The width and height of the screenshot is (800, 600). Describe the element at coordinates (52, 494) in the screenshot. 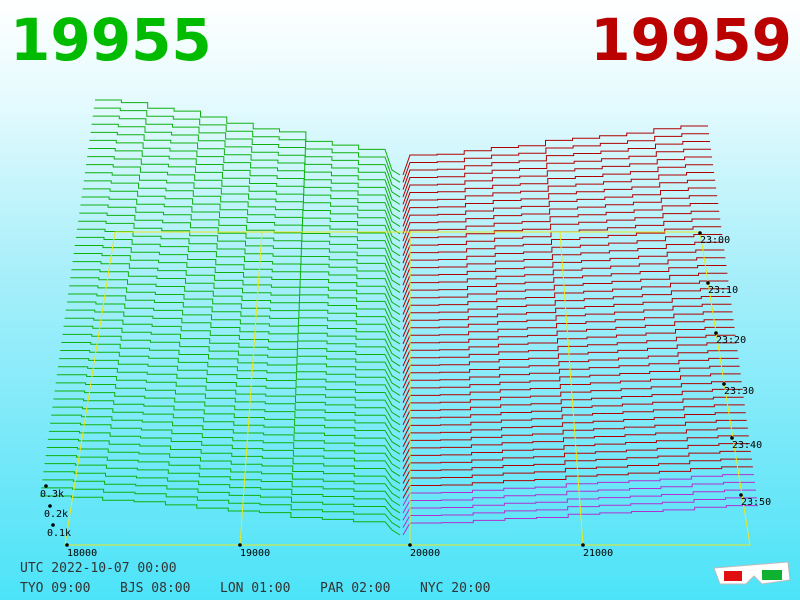

I see `volume-label: 0.3k` at that location.